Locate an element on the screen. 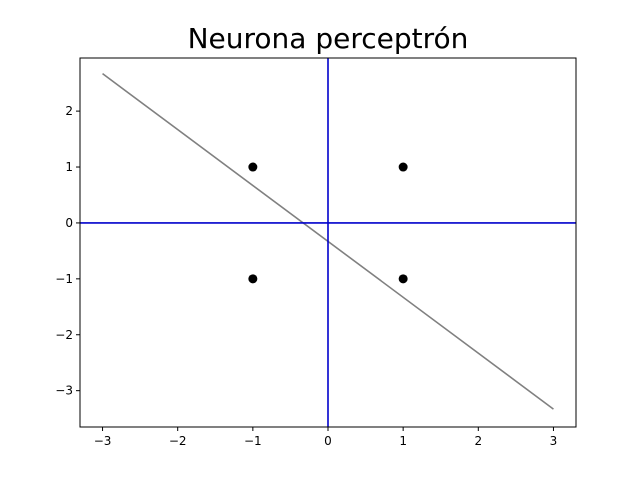 The height and width of the screenshot is (480, 640). x-tick-label: −1 is located at coordinates (253, 441).